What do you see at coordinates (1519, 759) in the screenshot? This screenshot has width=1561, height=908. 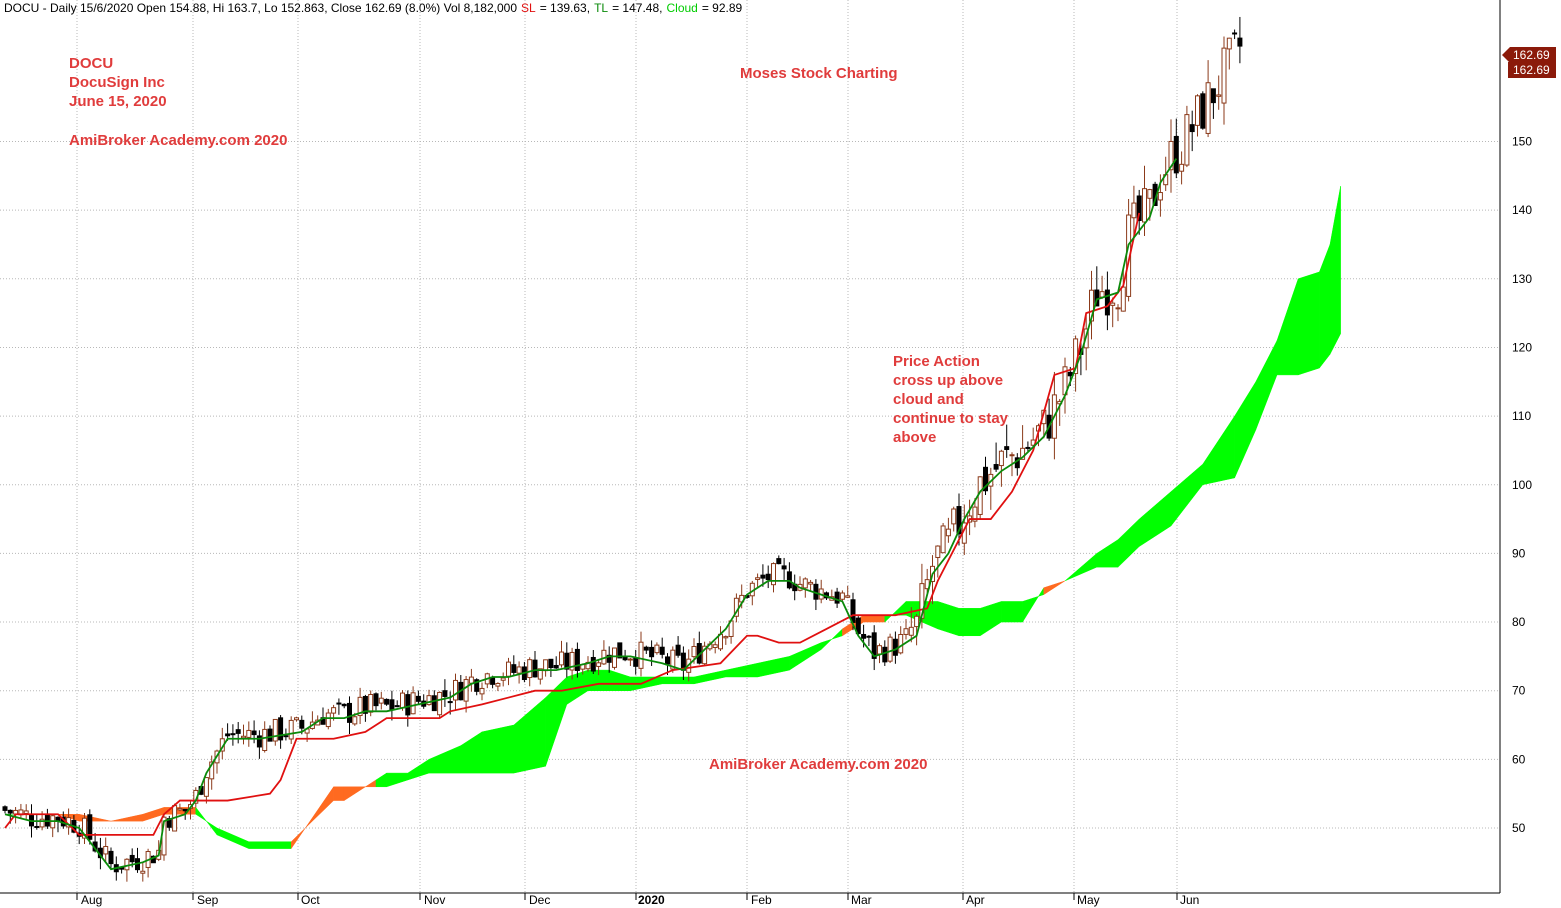 I see `y-tick-label: 60` at bounding box center [1519, 759].